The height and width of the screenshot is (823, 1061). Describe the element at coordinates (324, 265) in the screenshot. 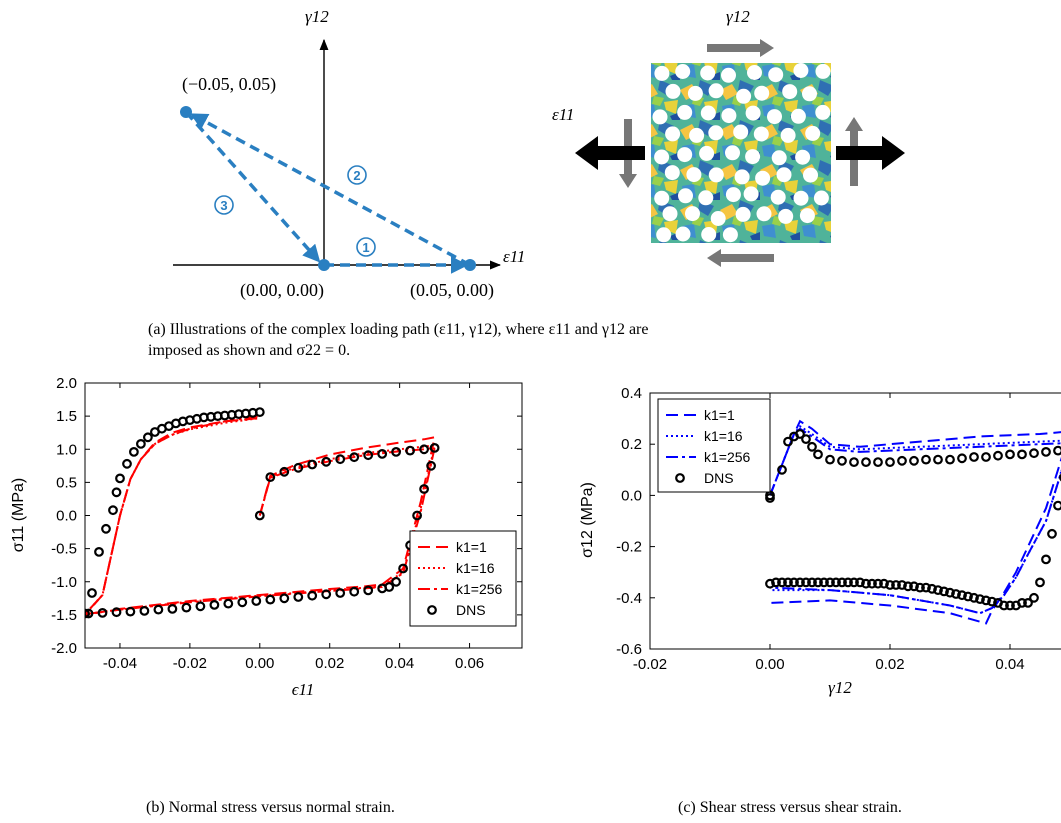

I see `path-point-origin` at that location.